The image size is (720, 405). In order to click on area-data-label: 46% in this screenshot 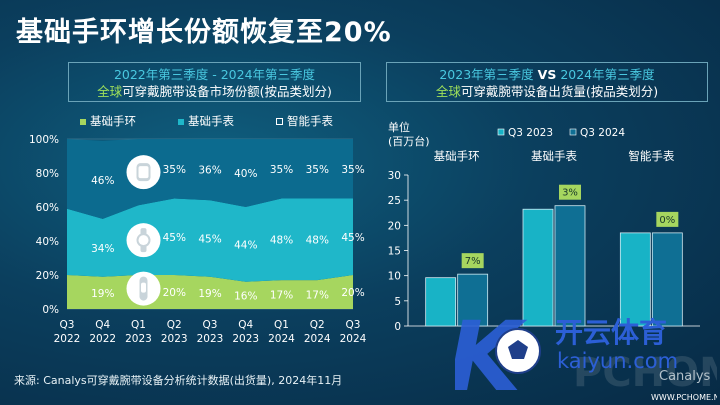, I will do `click(102, 181)`.